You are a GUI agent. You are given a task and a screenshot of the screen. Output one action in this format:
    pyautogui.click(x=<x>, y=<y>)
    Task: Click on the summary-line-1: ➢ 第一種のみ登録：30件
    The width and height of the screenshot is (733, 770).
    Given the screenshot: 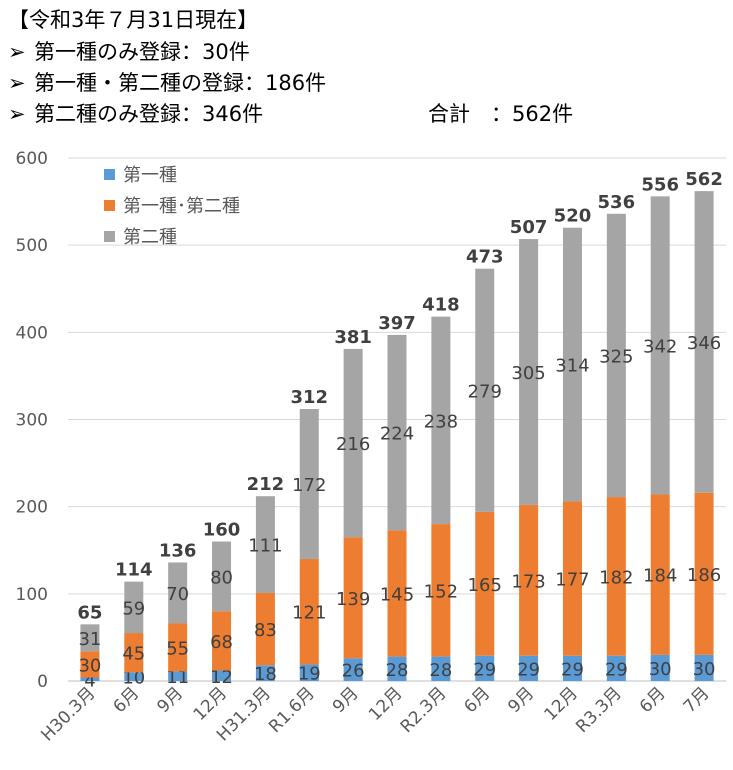 What is the action you would take?
    pyautogui.click(x=129, y=51)
    